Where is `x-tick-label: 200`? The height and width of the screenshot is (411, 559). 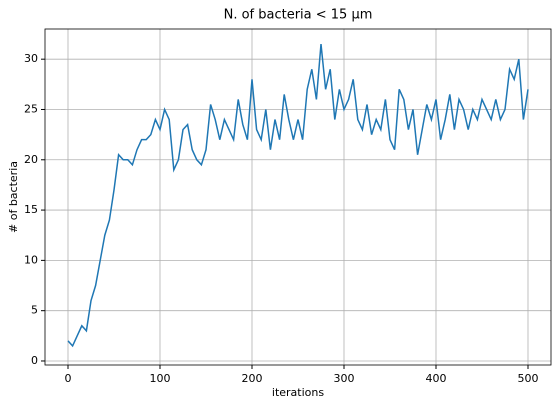
x-tick-label: 200 is located at coordinates (252, 378).